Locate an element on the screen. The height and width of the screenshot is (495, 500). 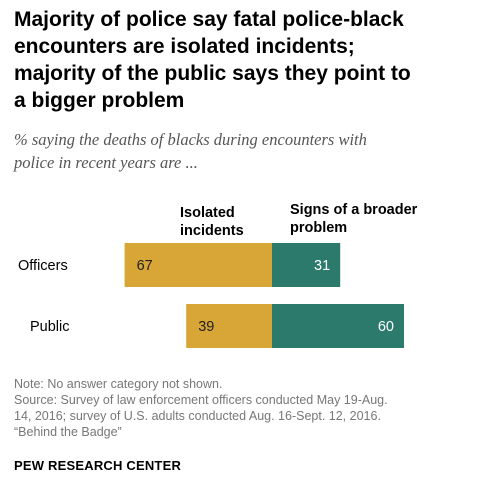
title-line: encounters are isolated incidents; is located at coordinates (184, 46).